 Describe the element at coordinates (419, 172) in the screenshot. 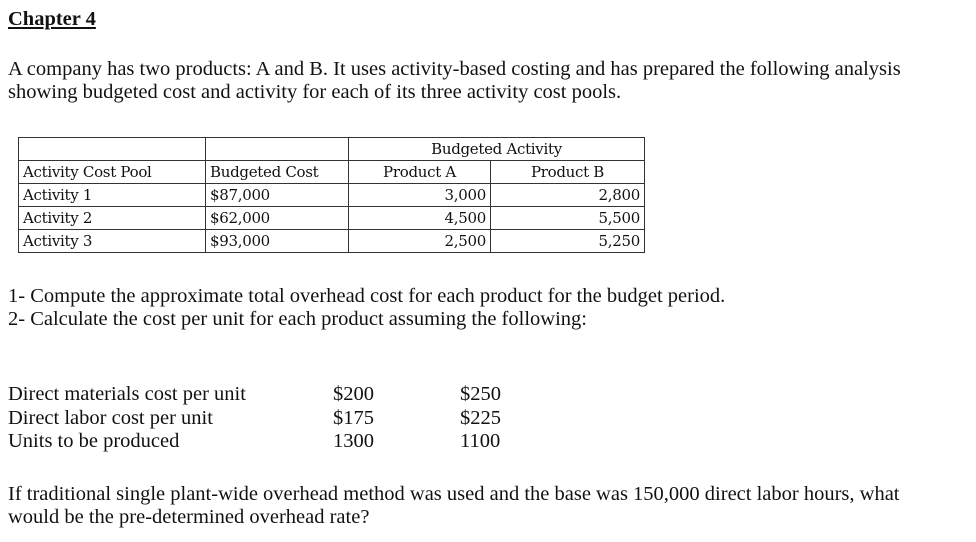

I see `column-header: Product A` at that location.